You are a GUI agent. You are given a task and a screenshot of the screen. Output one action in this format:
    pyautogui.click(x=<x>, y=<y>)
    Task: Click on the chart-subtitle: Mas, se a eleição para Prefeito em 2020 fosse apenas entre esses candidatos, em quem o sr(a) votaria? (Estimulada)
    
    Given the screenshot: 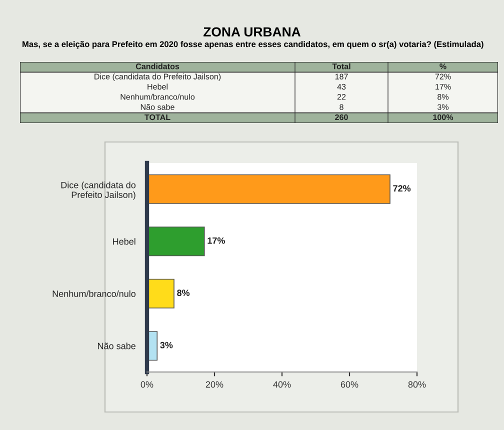 What is the action you would take?
    pyautogui.click(x=253, y=45)
    